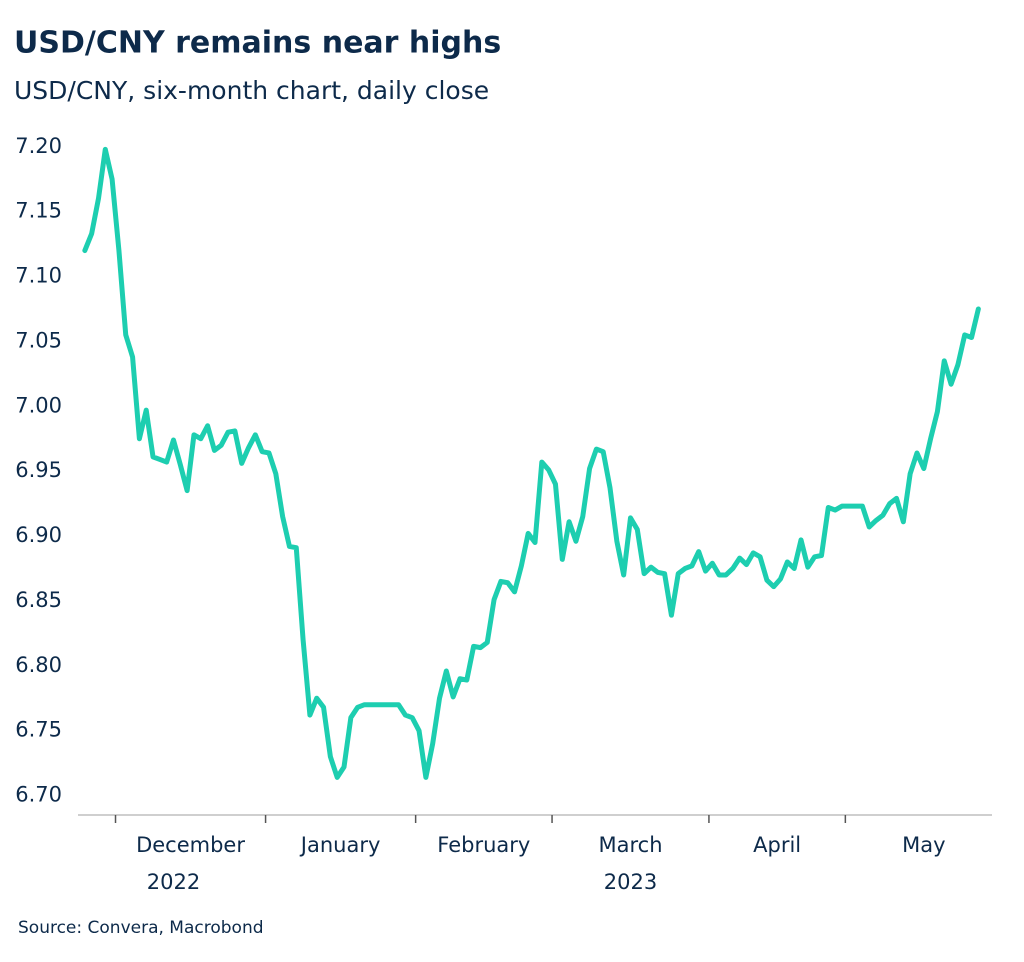 The height and width of the screenshot is (962, 1024). Describe the element at coordinates (257, 43) in the screenshot. I see `chart-title: USD/CNY remains near highs` at that location.